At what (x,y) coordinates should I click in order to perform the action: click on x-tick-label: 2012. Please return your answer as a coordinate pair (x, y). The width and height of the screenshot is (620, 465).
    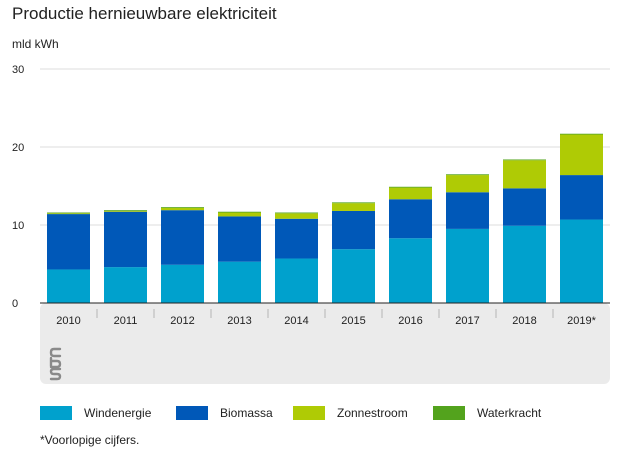
    Looking at the image, I should click on (182, 321).